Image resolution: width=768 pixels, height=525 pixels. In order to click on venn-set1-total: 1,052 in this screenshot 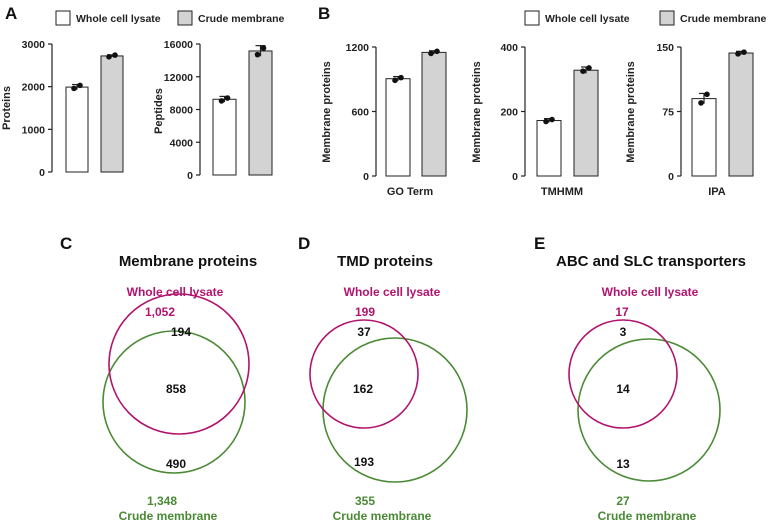, I will do `click(160, 312)`.